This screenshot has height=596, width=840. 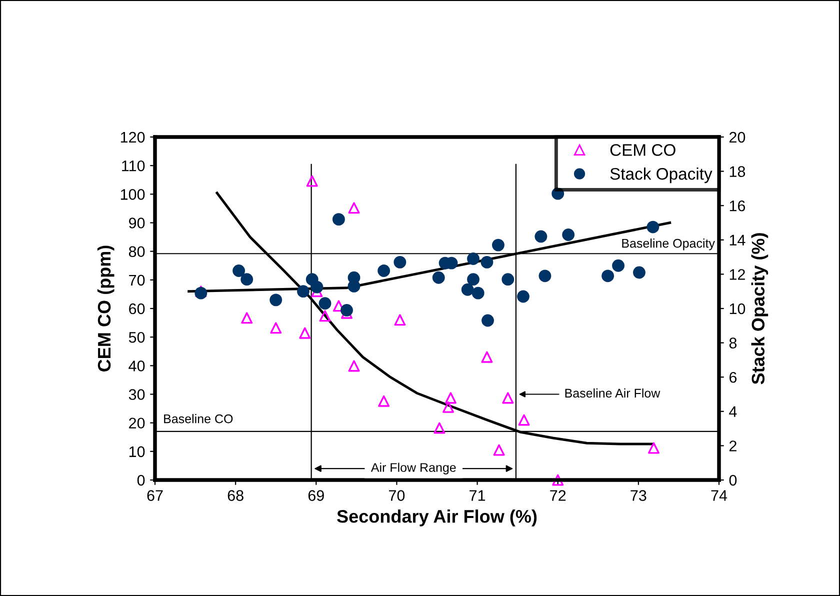 What do you see at coordinates (136, 252) in the screenshot?
I see `y-tick-label: 80` at bounding box center [136, 252].